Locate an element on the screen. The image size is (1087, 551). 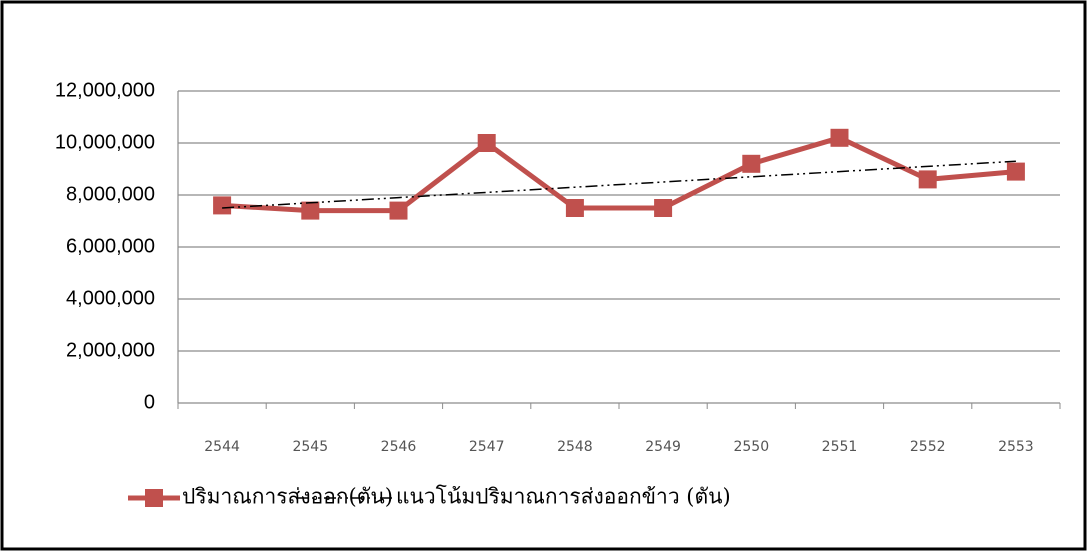
x-tick-label: 2546 is located at coordinates (399, 447).